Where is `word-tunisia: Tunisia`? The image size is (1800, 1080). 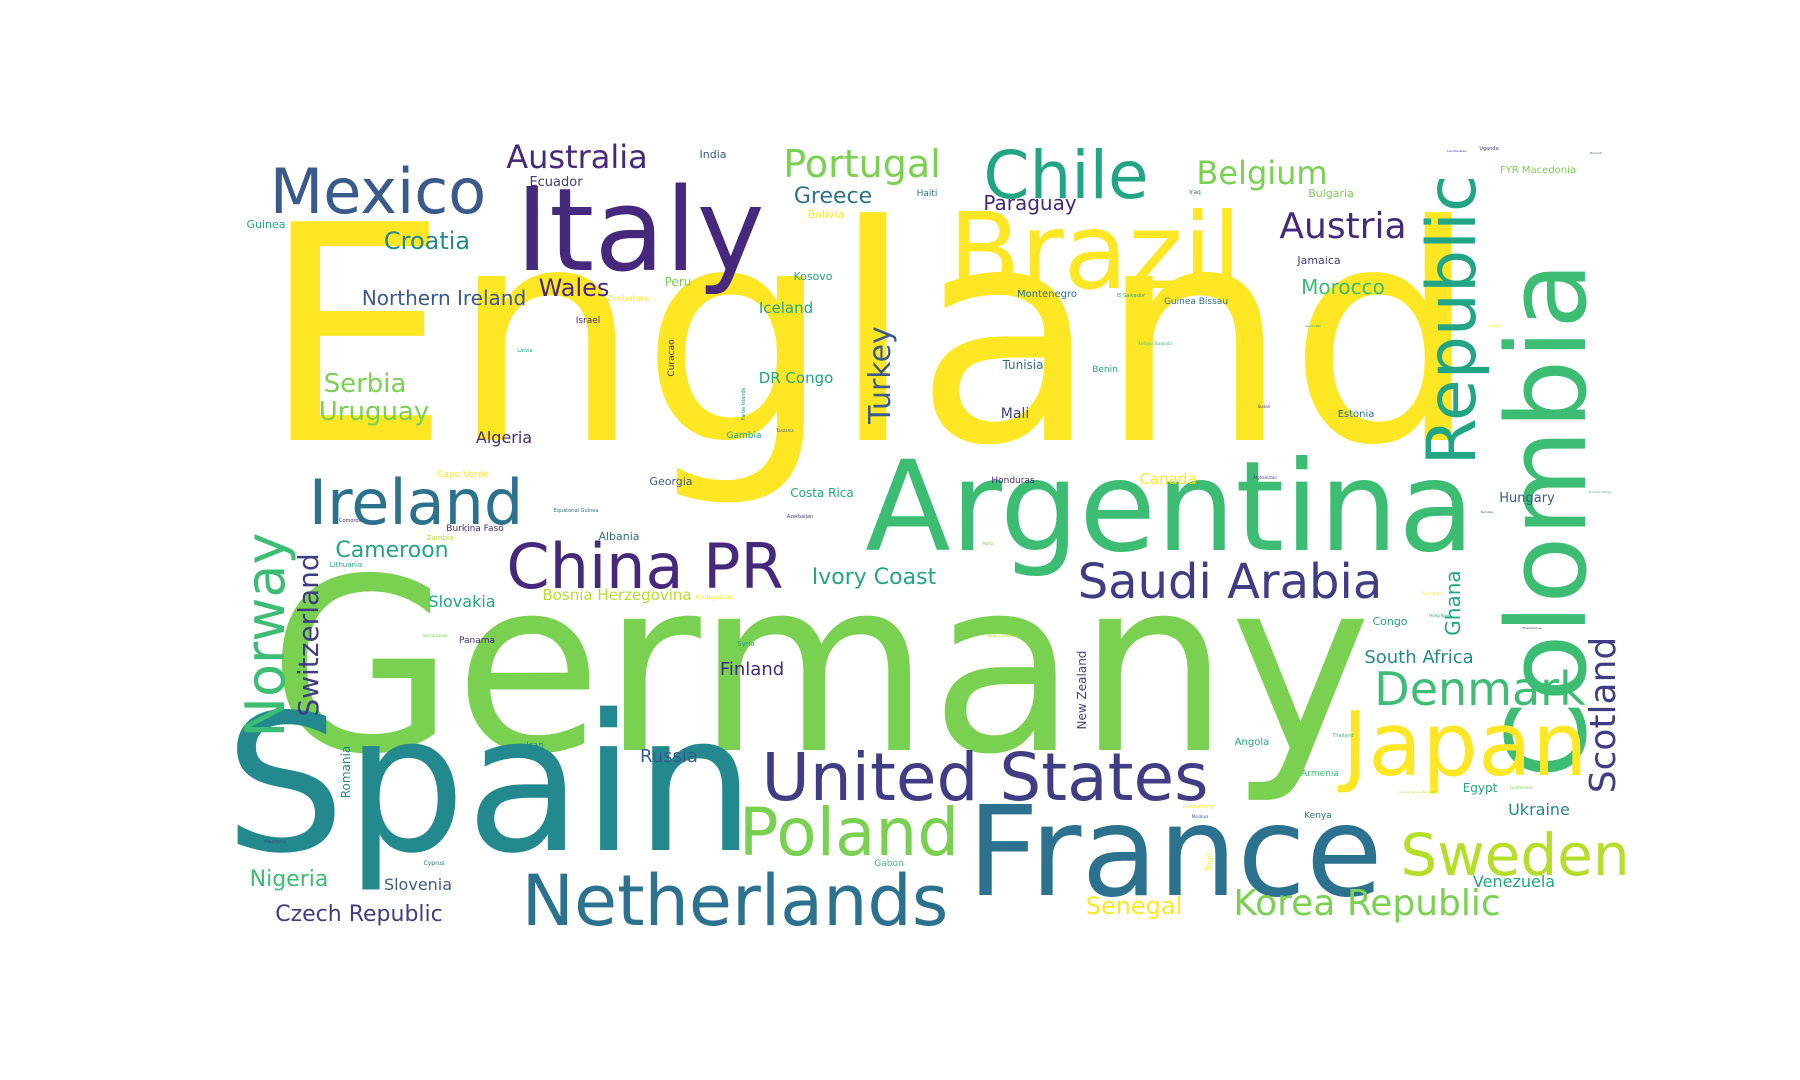
word-tunisia: Tunisia is located at coordinates (1023, 365).